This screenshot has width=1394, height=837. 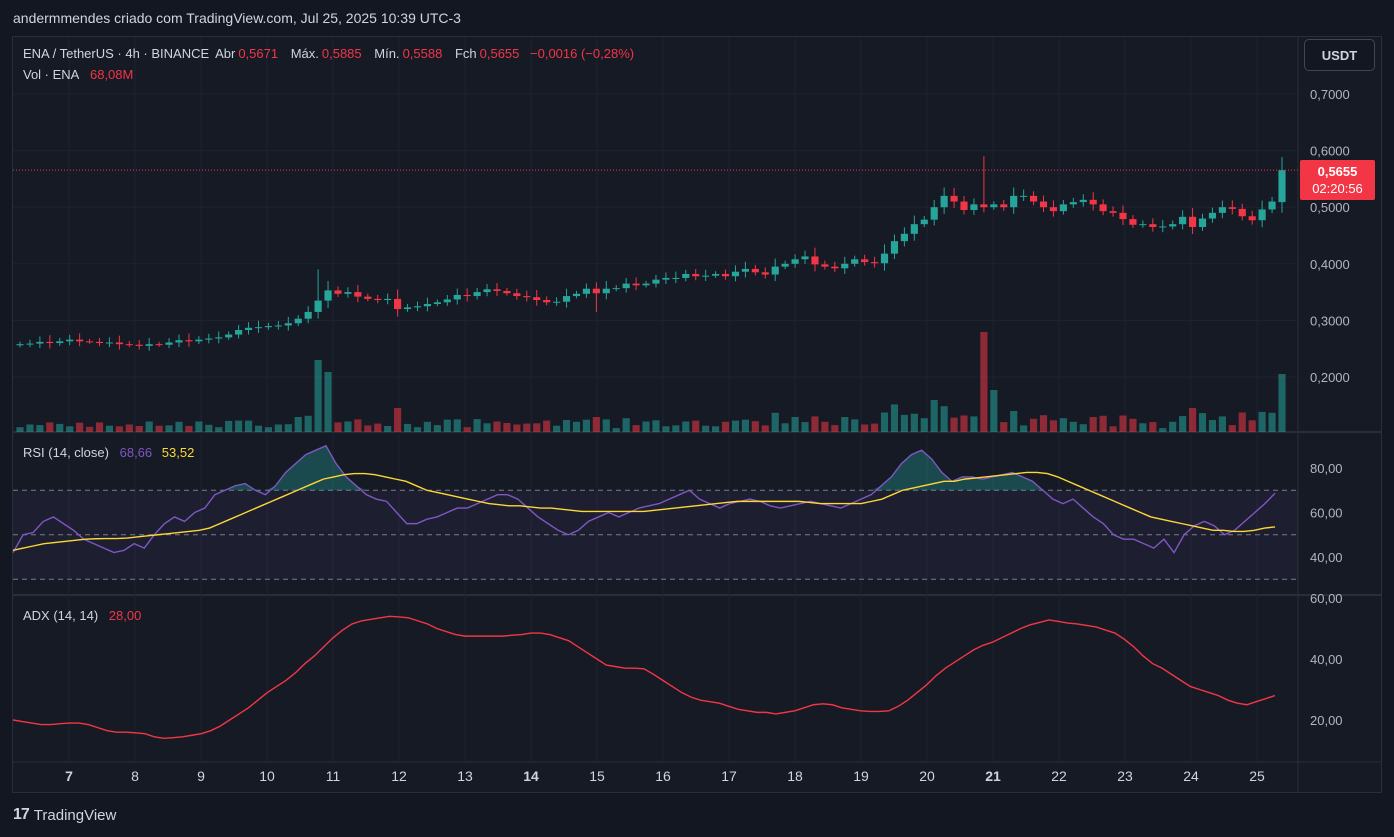 What do you see at coordinates (1337, 180) in the screenshot?
I see `last-price-tag: 0,5655 02:20:56` at bounding box center [1337, 180].